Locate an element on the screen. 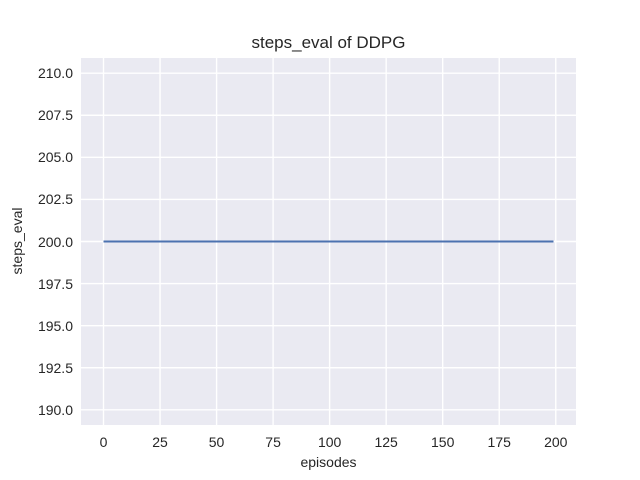 Image resolution: width=640 pixels, height=480 pixels. chart-title: steps_eval of DDPG is located at coordinates (328, 42).